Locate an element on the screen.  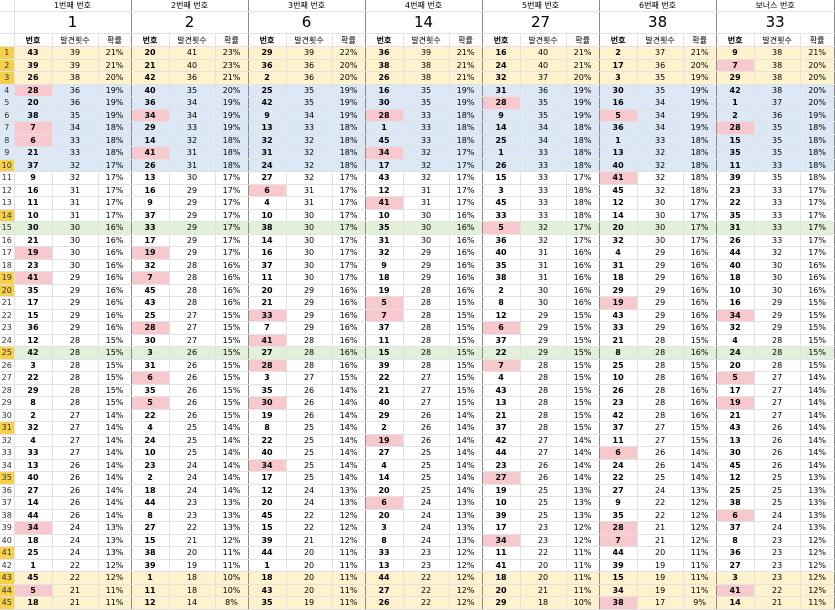
number-cell: 32 is located at coordinates (501, 78).